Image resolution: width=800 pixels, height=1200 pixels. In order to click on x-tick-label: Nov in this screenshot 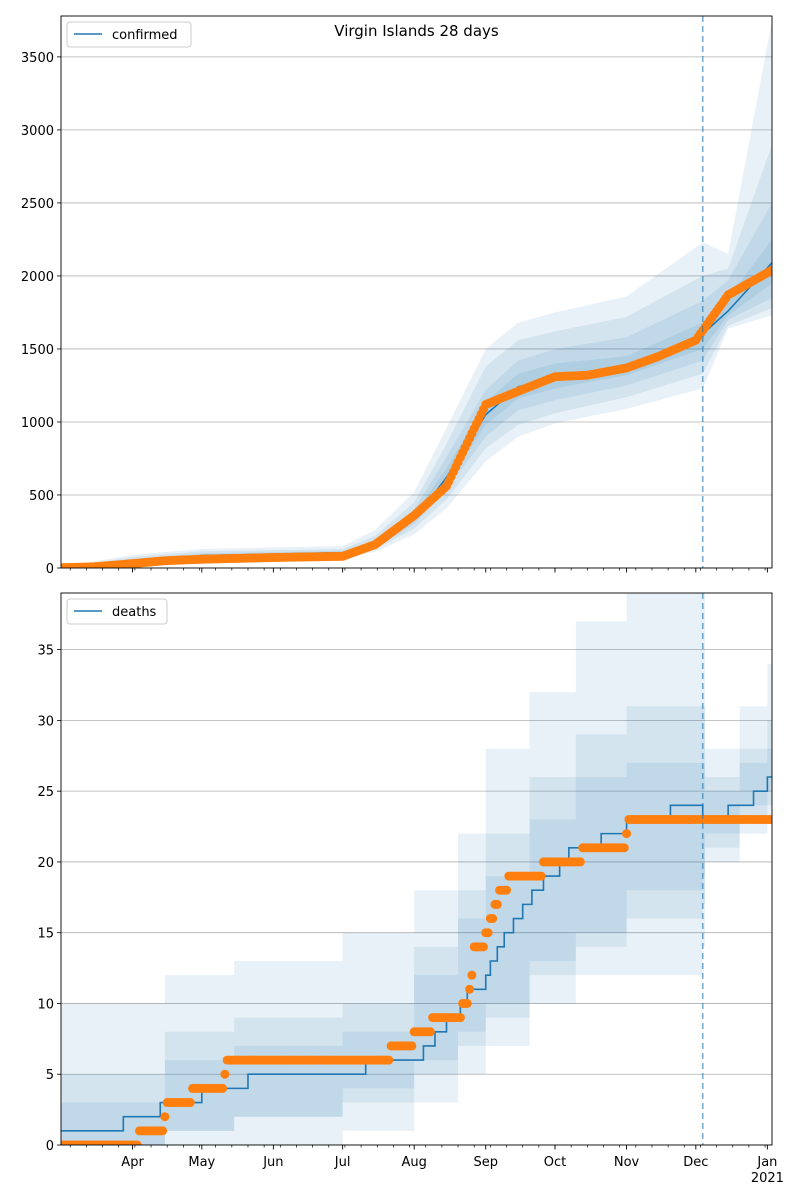, I will do `click(627, 1162)`.